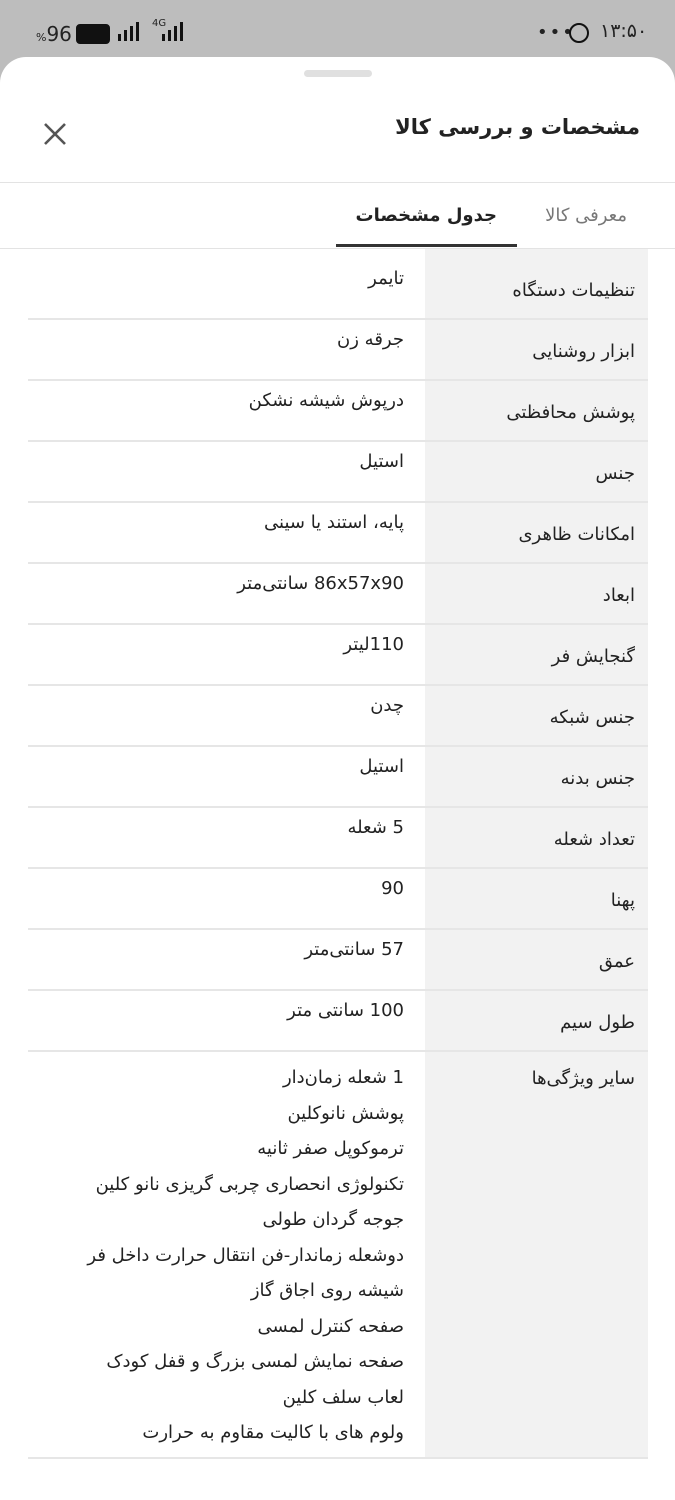 This screenshot has width=675, height=1500. I want to click on close-button, so click(55, 134).